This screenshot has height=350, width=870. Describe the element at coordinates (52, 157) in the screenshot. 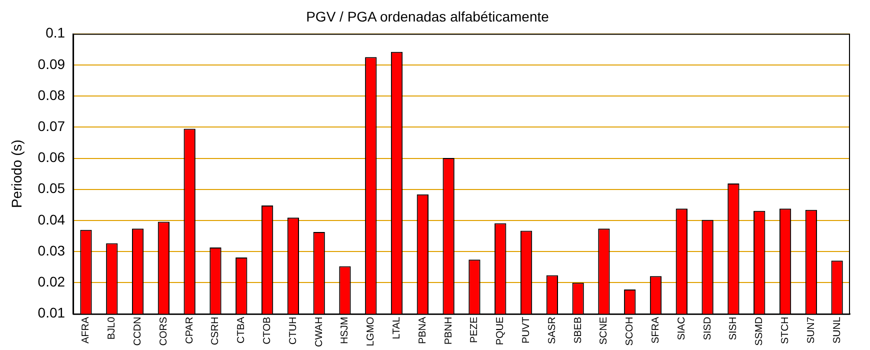

I see `y-tick-label: 0.06` at that location.